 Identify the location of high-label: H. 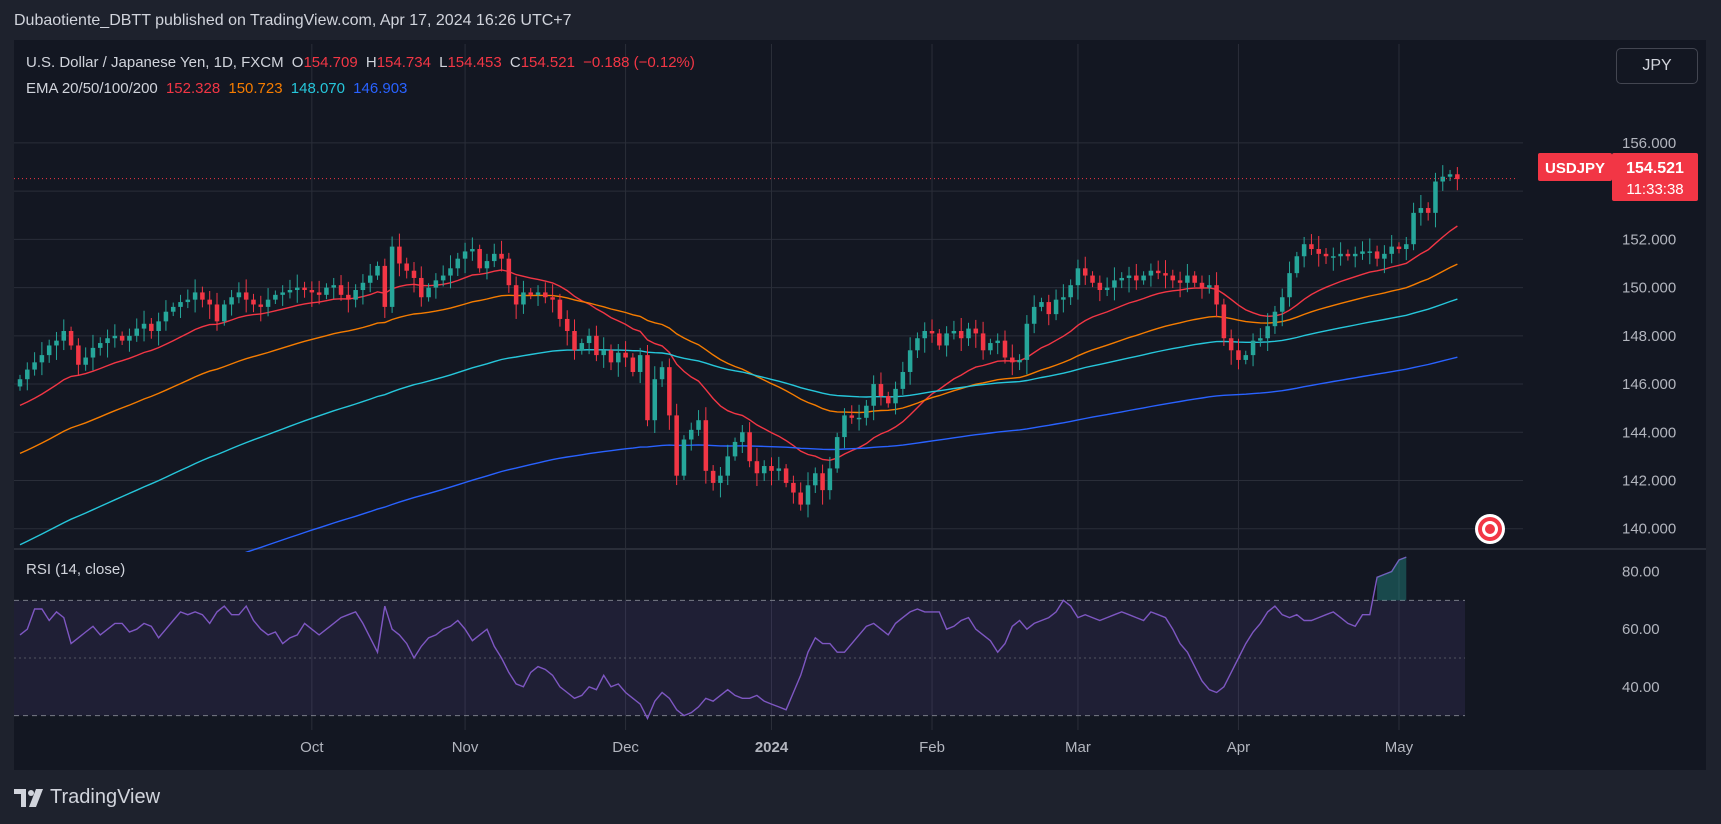
(371, 62).